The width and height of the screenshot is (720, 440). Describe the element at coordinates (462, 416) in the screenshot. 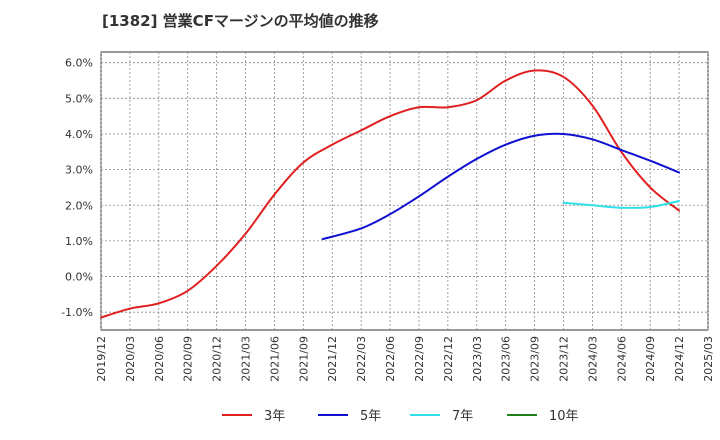

I see `legend-label: 7年` at that location.